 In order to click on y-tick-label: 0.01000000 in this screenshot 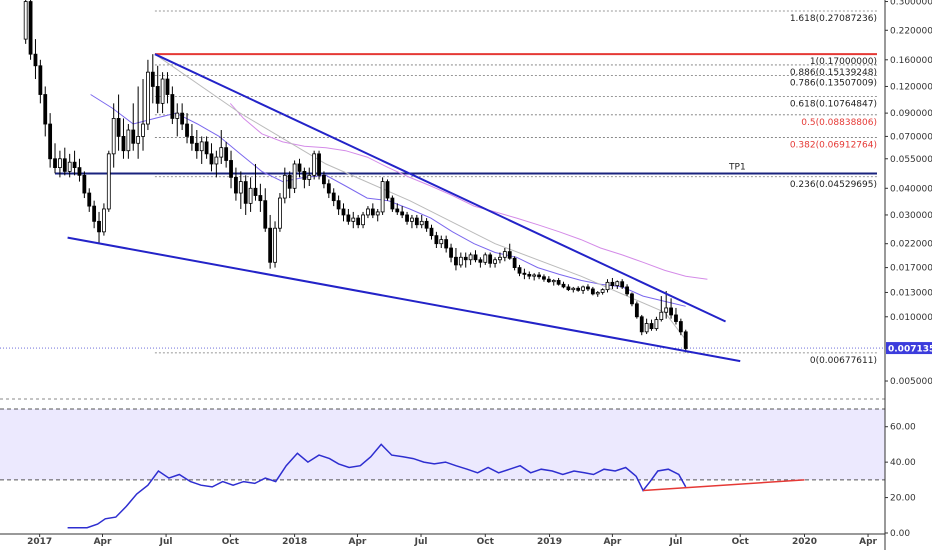, I will do `click(911, 318)`.